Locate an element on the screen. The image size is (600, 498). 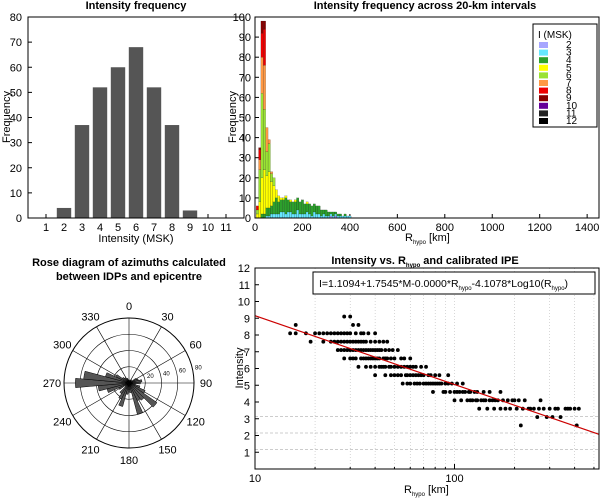
ipe-title-tail: and calibrated IPE is located at coordinates (469, 261).